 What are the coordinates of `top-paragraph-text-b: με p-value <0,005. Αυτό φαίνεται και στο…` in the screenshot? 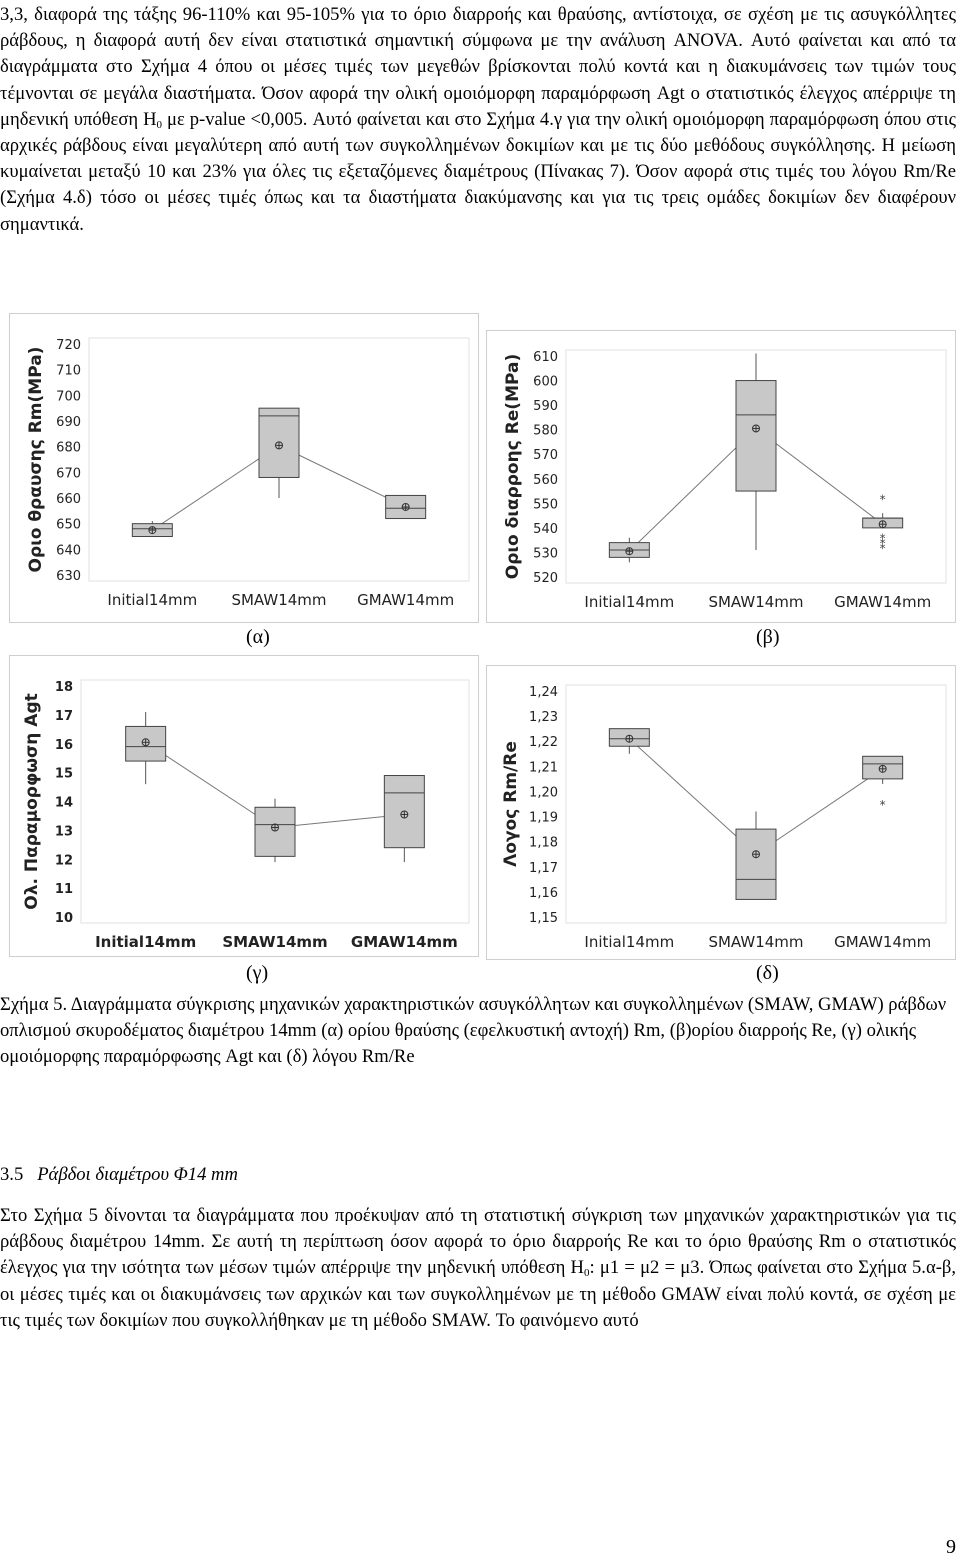 It's located at (478, 171).